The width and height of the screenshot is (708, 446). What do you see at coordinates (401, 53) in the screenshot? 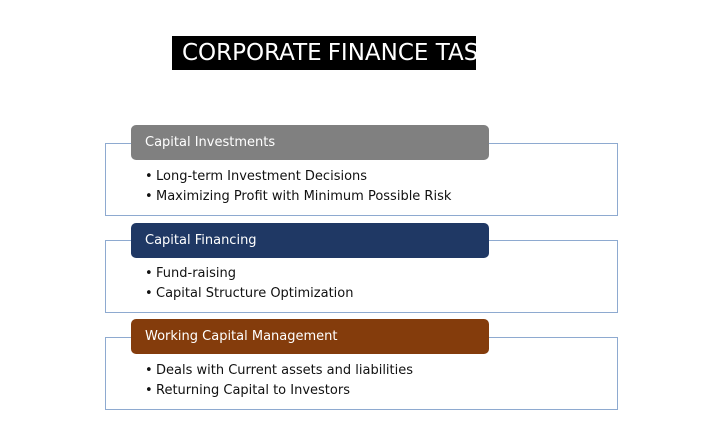
I see `title-words-finance-tasks: FINANCE TASKS` at bounding box center [401, 53].